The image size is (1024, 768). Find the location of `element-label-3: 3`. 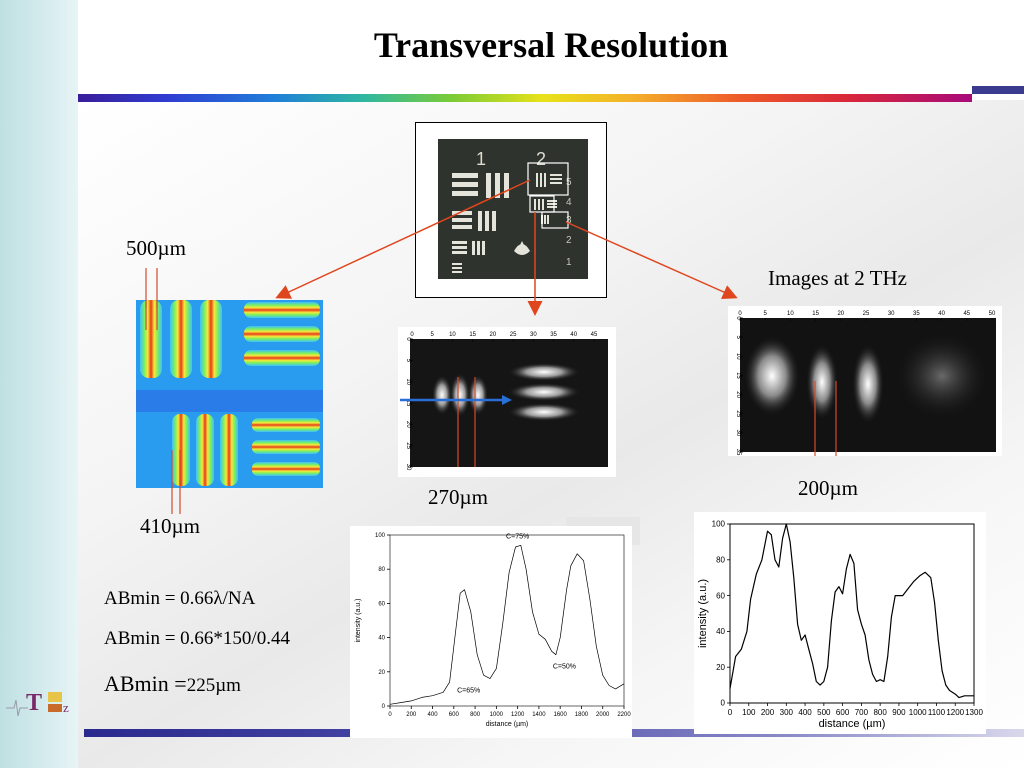

element-label-3: 3 is located at coordinates (569, 220).